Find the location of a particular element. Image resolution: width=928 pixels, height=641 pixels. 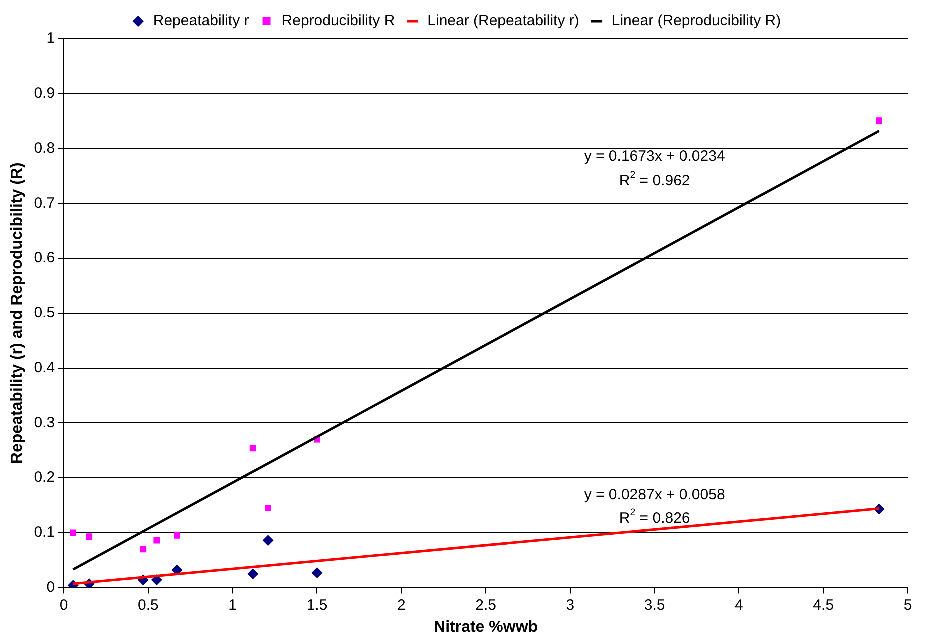

y-tick-label: 0.1 is located at coordinates (45, 533).